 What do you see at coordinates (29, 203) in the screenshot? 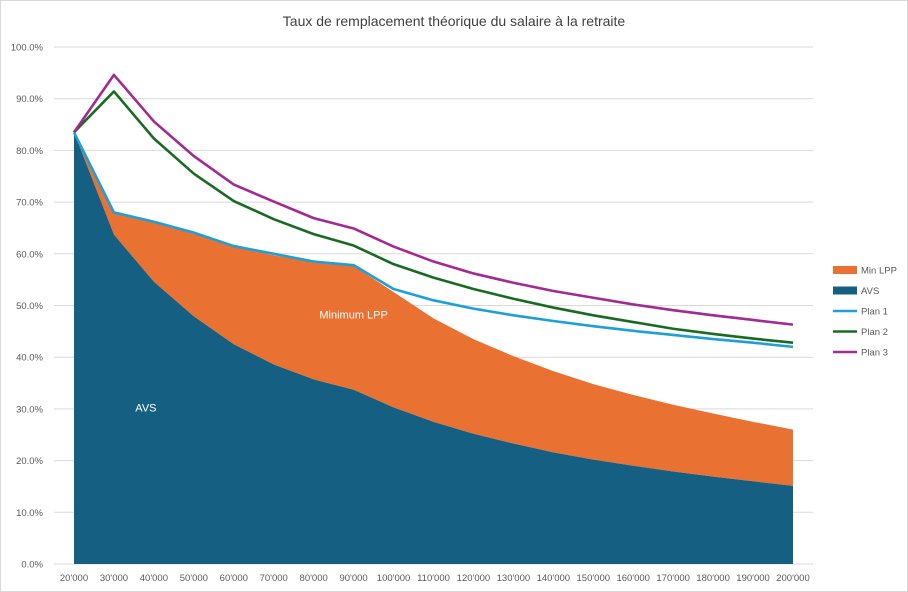
I see `y-tick-label: 70.0%` at bounding box center [29, 203].